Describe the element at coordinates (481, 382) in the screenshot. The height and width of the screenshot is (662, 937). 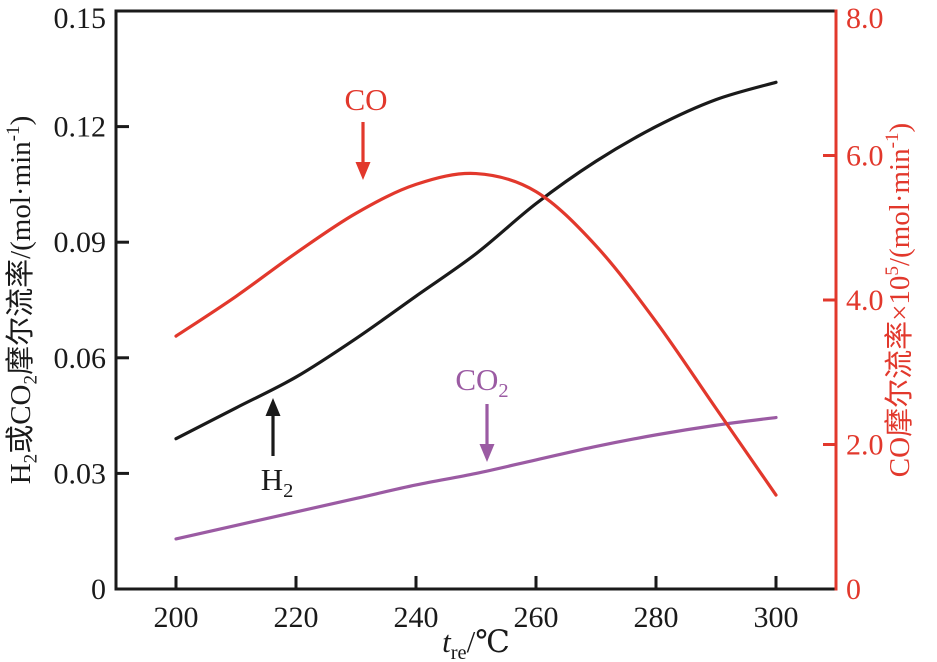
I see `co2-annotation-label: CO2` at that location.